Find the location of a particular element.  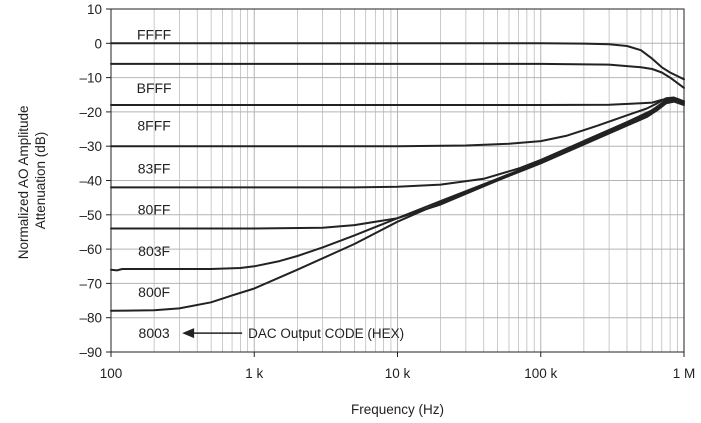

series-label-BFFF: BFFF is located at coordinates (154, 88).